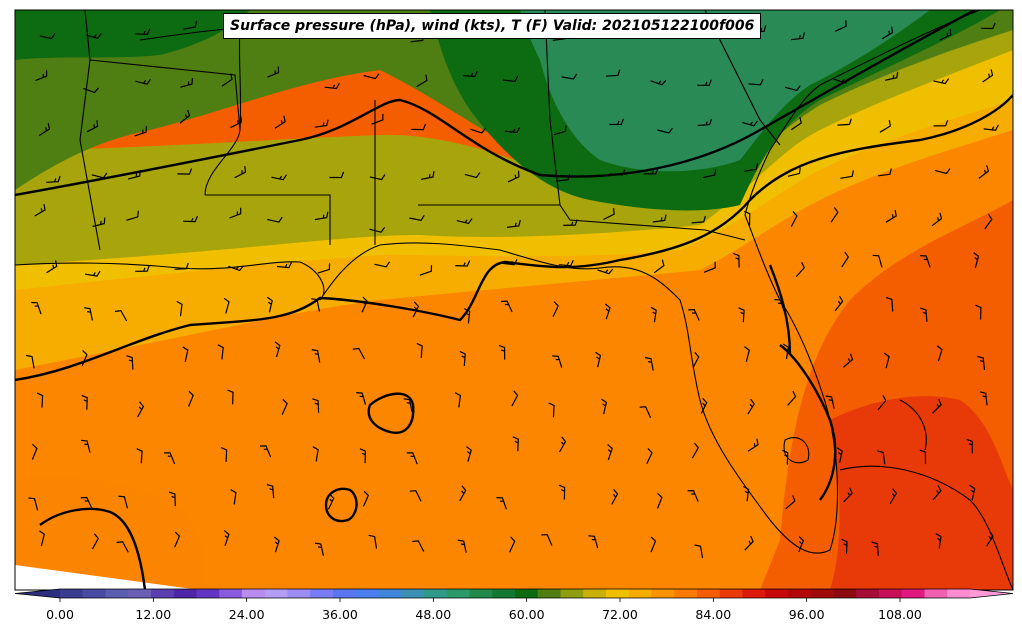 The width and height of the screenshot is (1022, 633). Describe the element at coordinates (37, 593) in the screenshot. I see `colorbar-under-triangle` at that location.